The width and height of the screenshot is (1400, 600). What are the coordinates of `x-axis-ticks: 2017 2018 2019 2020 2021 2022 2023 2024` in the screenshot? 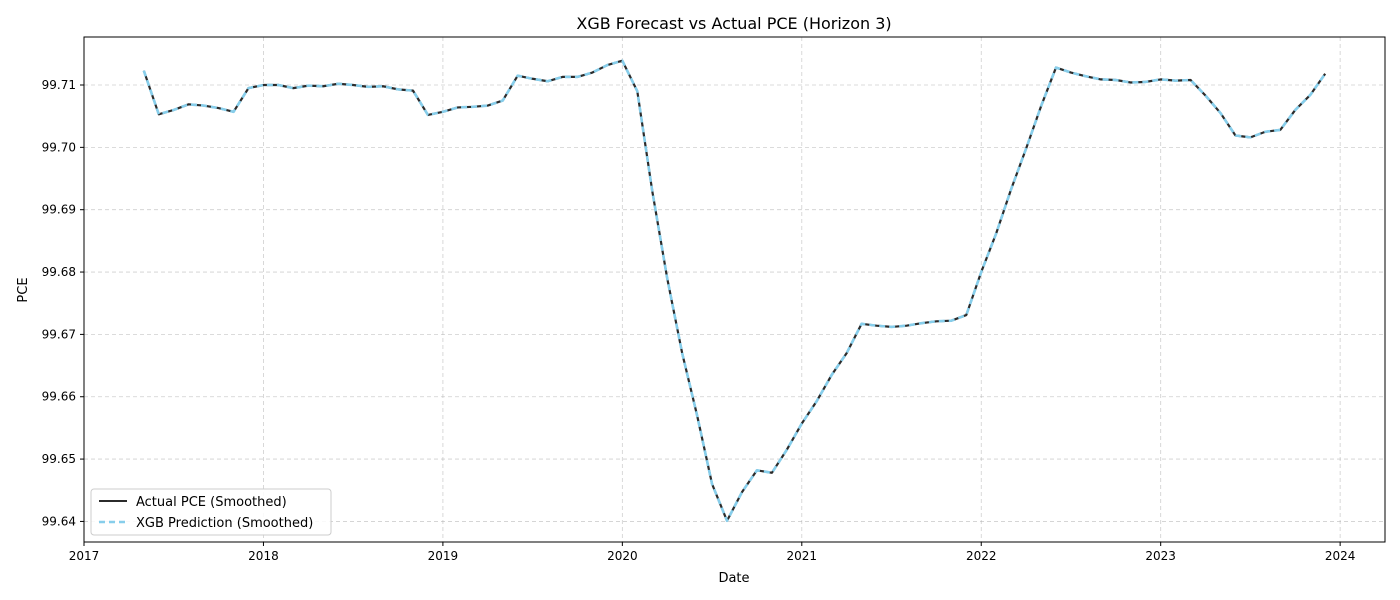 It's located at (712, 552).